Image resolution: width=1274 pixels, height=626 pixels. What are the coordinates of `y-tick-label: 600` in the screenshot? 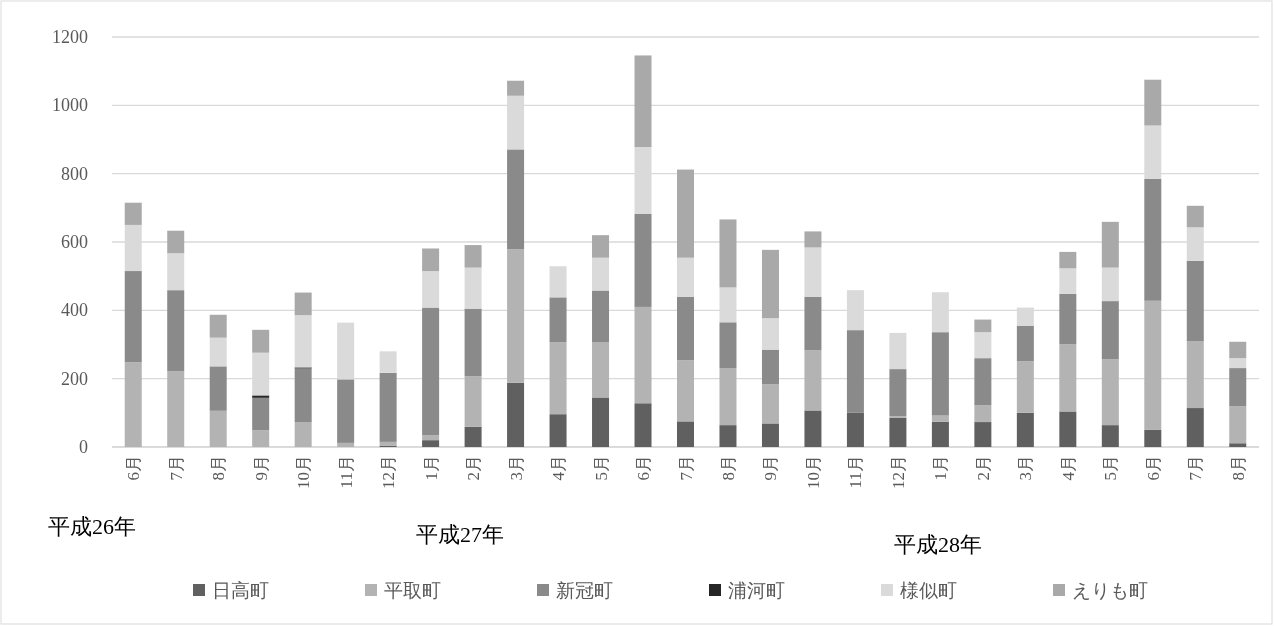 It's located at (74, 242).